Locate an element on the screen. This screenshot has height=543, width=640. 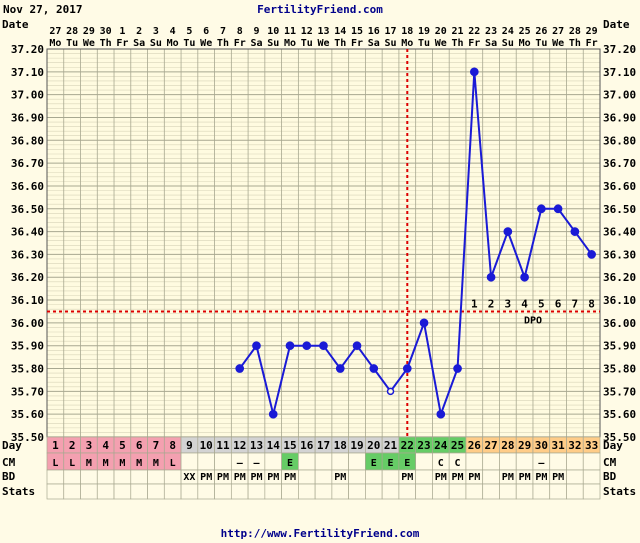
date-number: 12 is located at coordinates (307, 31).